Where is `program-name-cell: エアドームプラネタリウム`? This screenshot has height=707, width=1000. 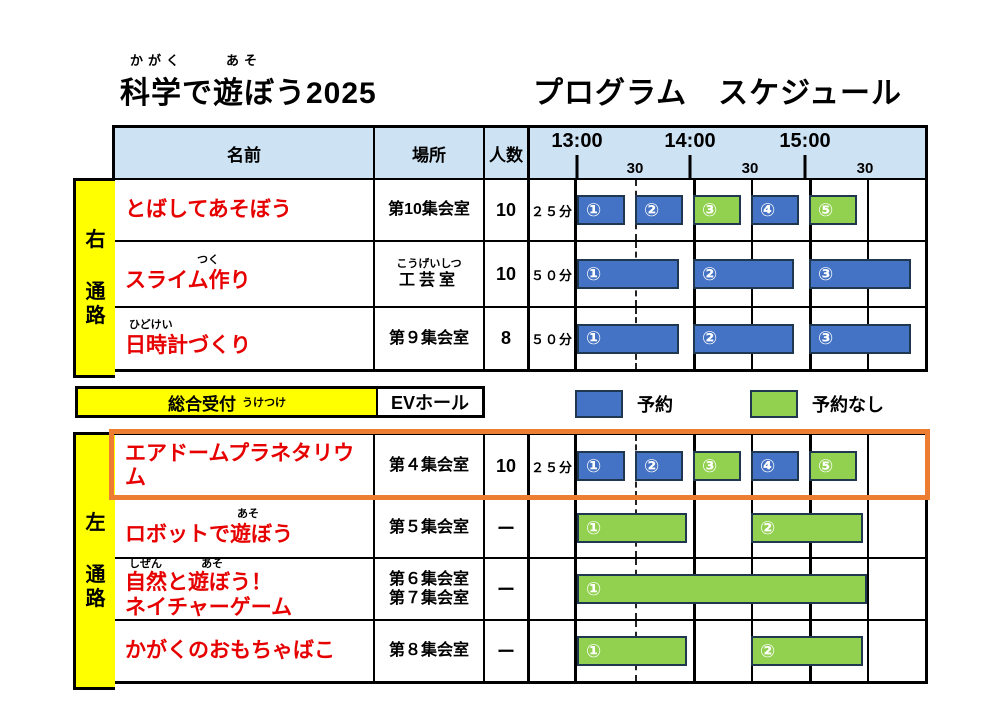 program-name-cell: エアドームプラネタリウム is located at coordinates (245, 466).